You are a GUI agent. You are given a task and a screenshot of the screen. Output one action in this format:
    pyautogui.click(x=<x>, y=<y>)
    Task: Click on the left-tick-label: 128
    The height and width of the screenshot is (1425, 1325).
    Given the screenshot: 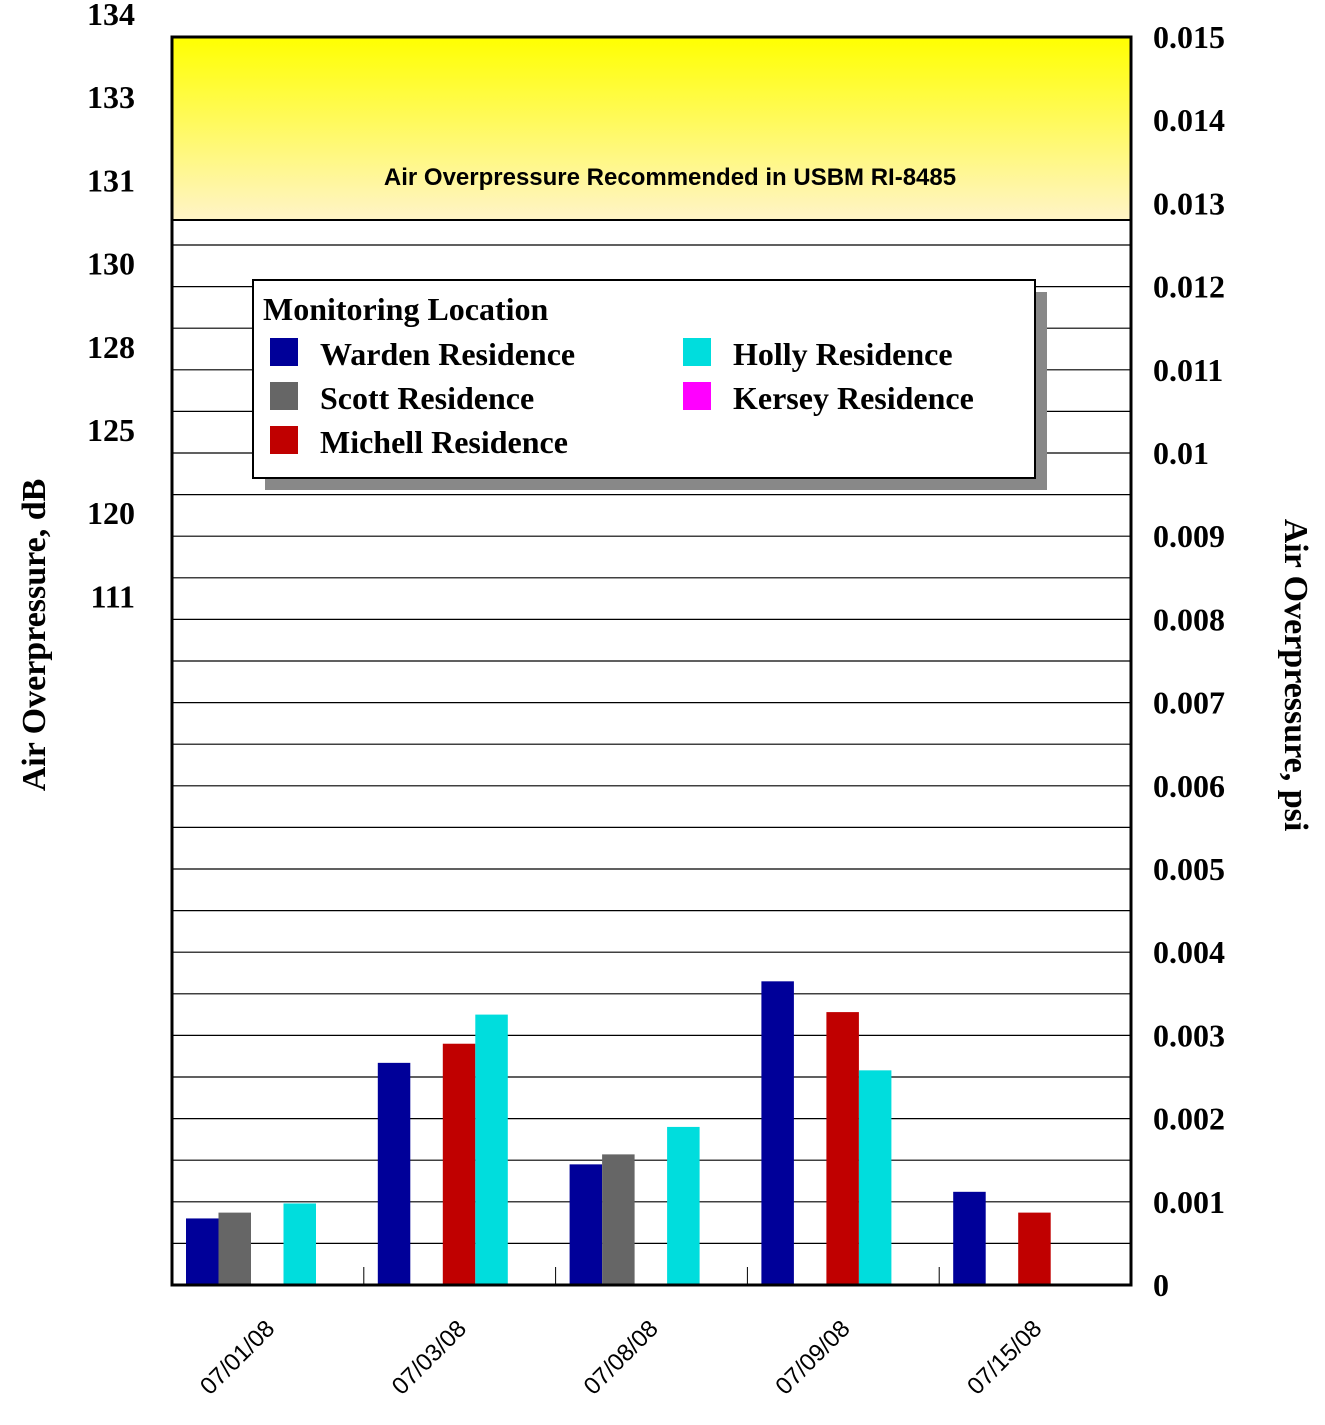 What is the action you would take?
    pyautogui.click(x=111, y=347)
    